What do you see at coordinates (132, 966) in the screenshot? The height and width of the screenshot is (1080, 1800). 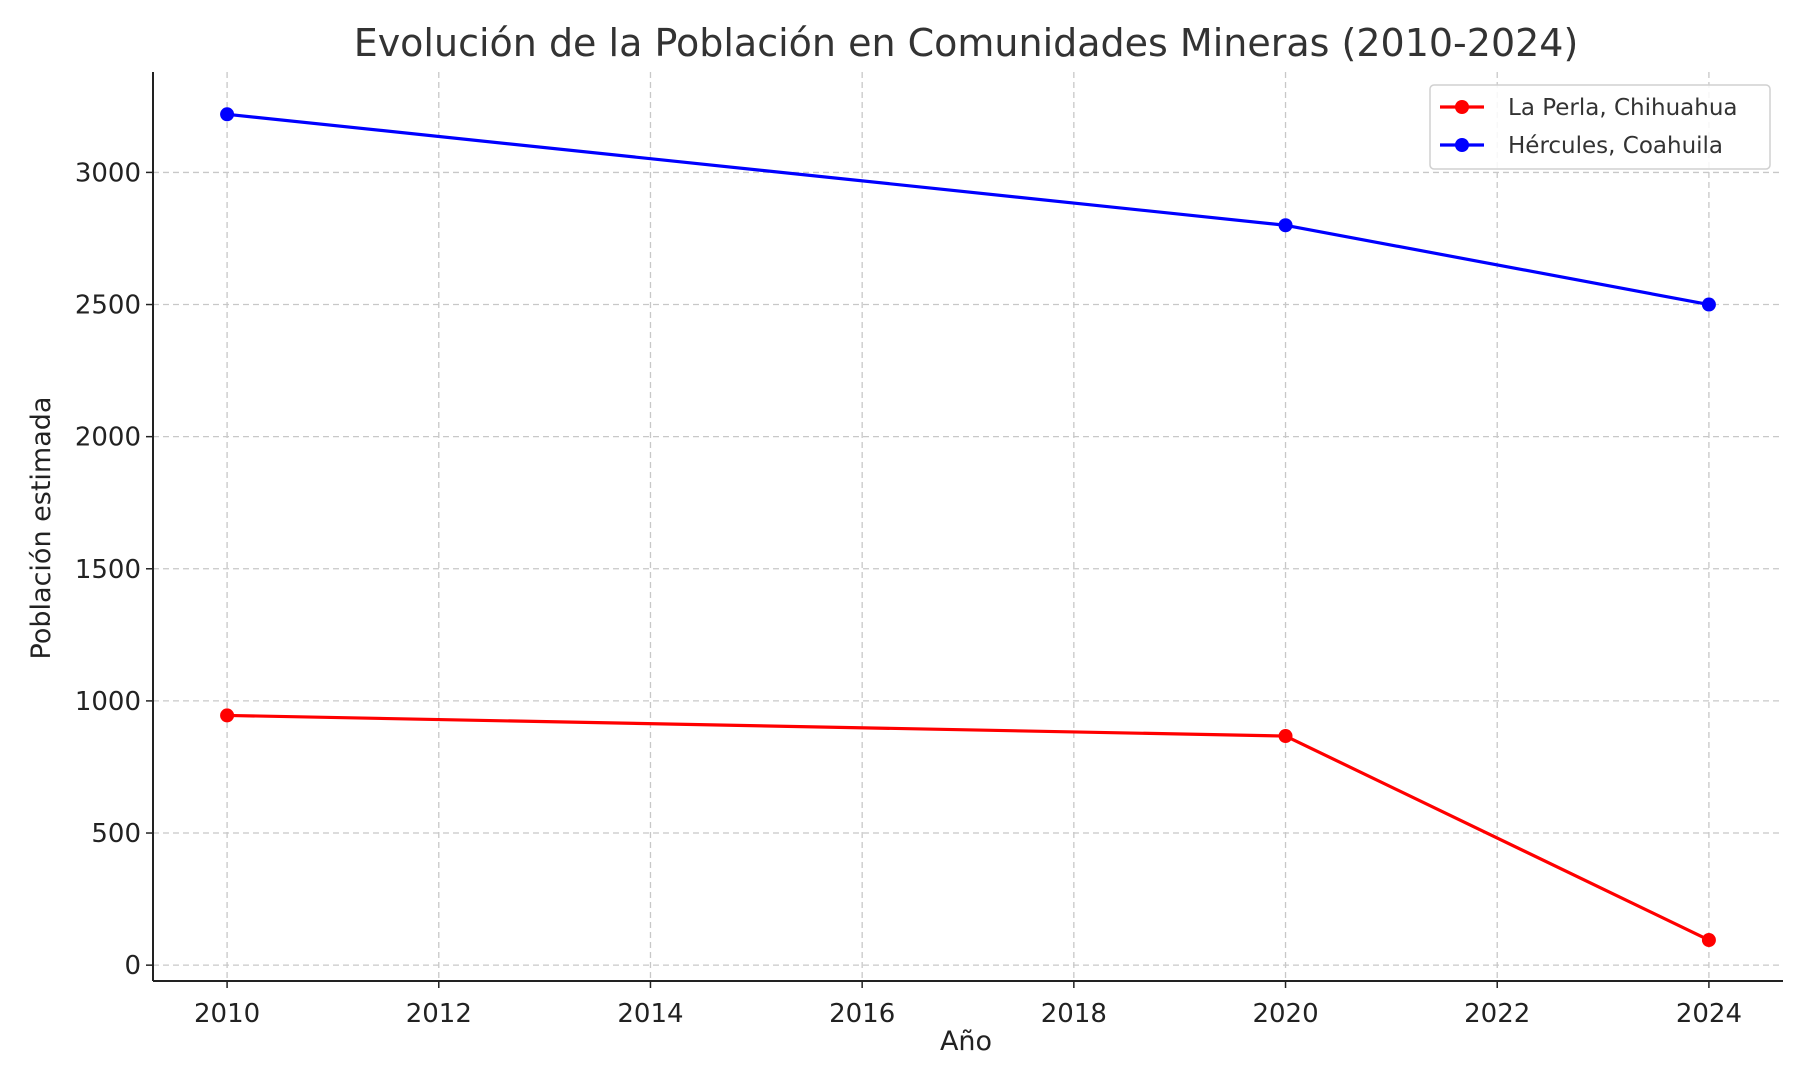 I see `y-tick-label: 0` at bounding box center [132, 966].